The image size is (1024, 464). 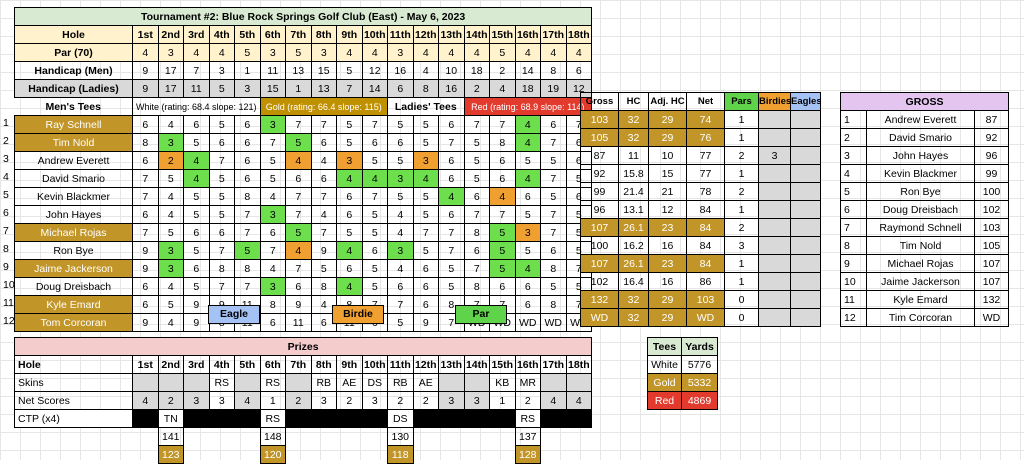 I want to click on par-15: 5, so click(x=502, y=52).